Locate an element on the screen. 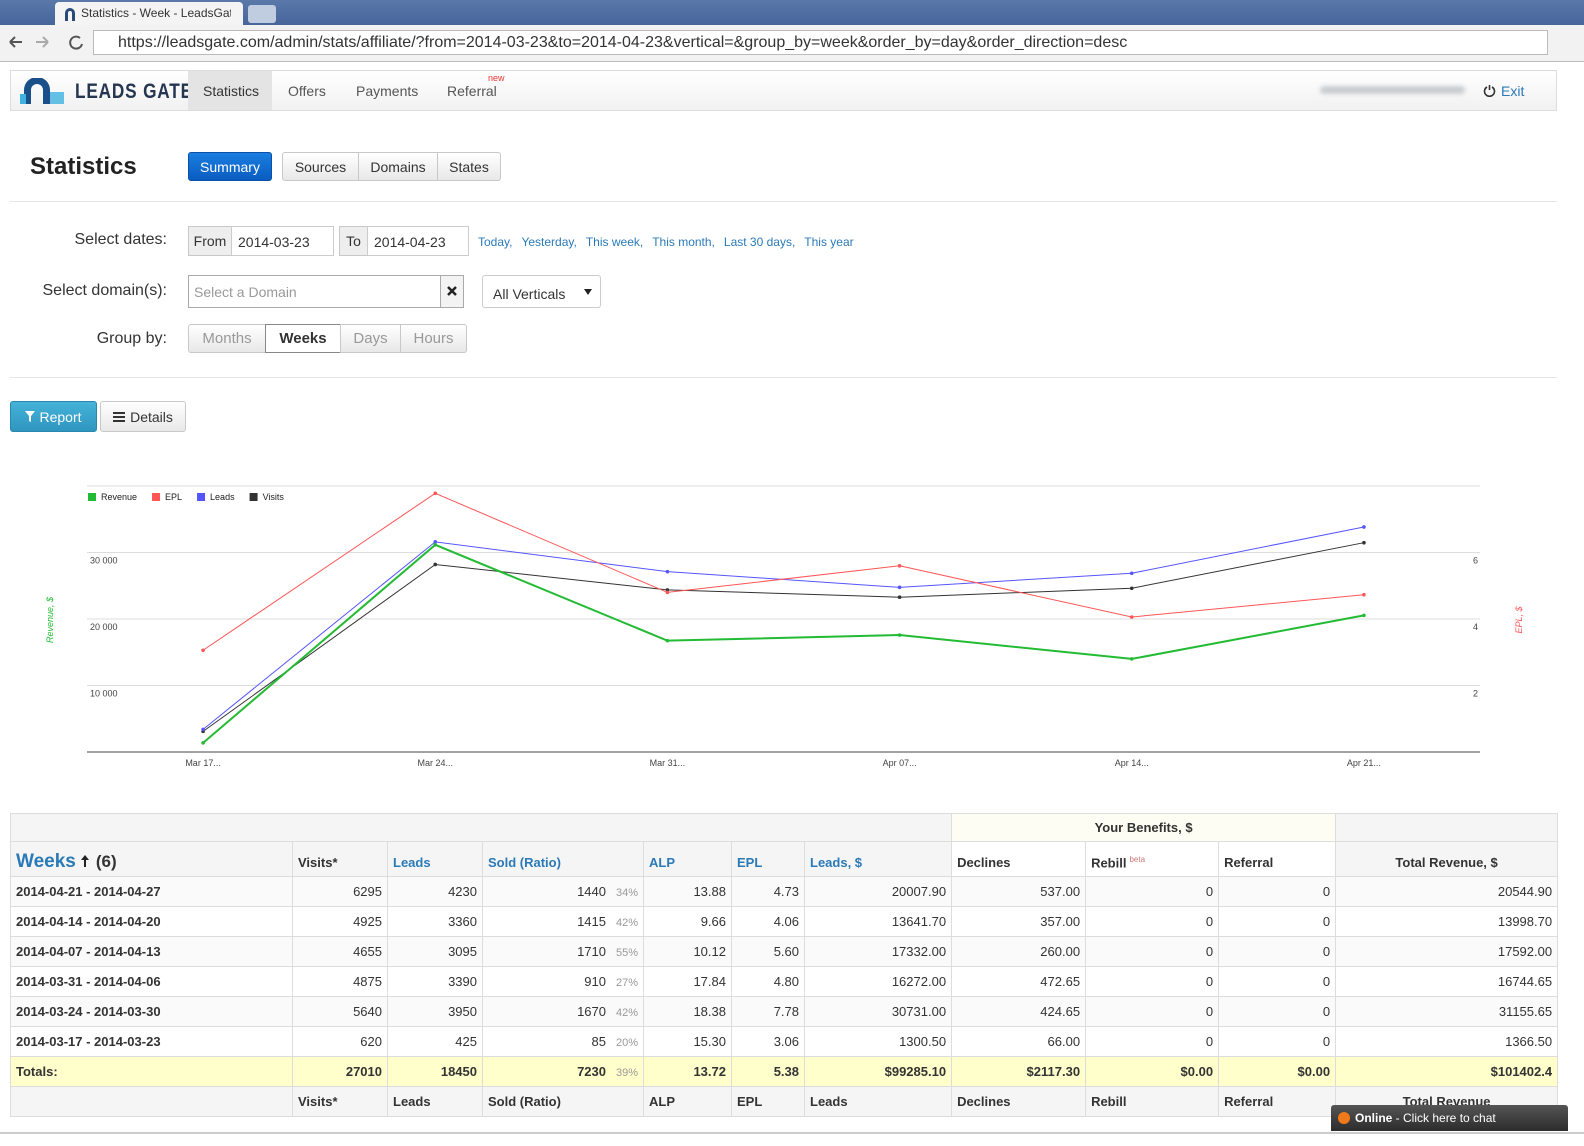 This screenshot has width=1584, height=1146. column-title: Total Revenue, $ is located at coordinates (1446, 862).